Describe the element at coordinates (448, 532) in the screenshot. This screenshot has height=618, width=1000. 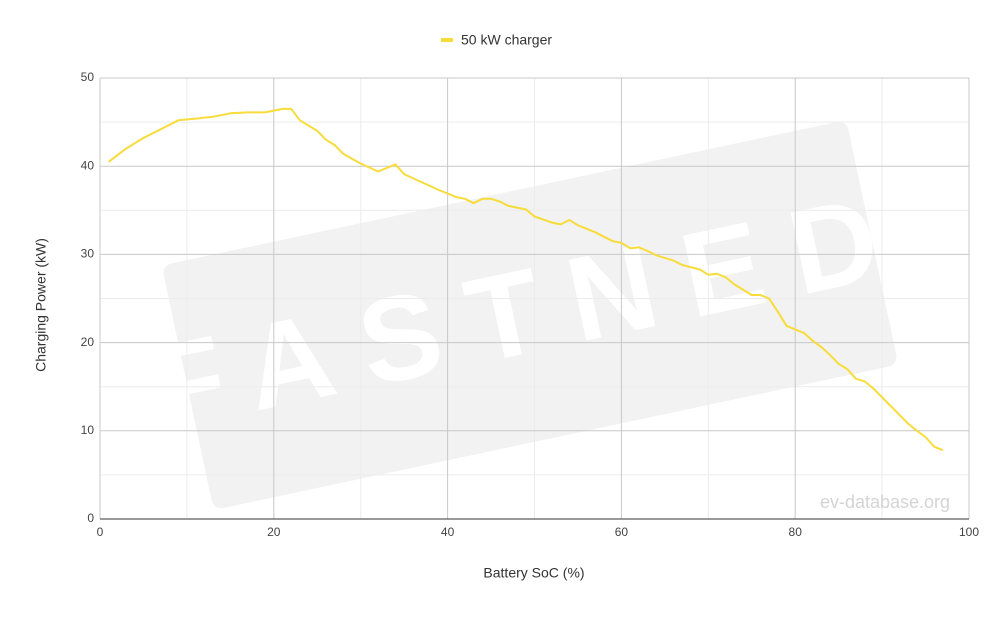
I see `x-tick-label: 40` at that location.